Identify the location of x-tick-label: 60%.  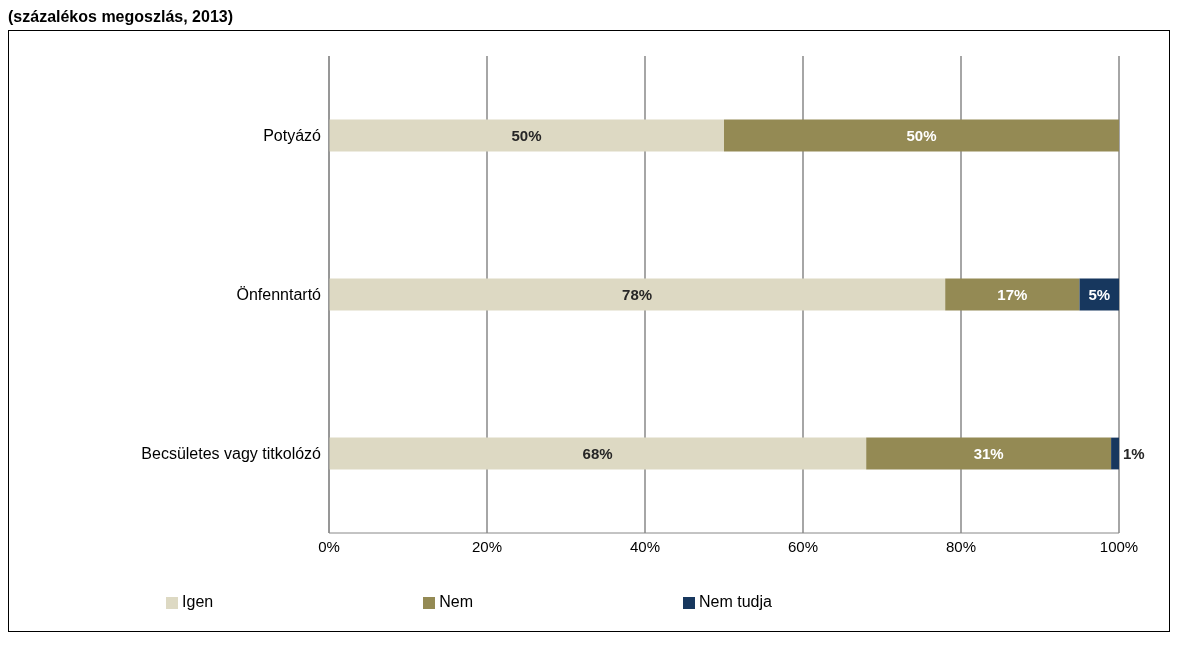
(803, 546).